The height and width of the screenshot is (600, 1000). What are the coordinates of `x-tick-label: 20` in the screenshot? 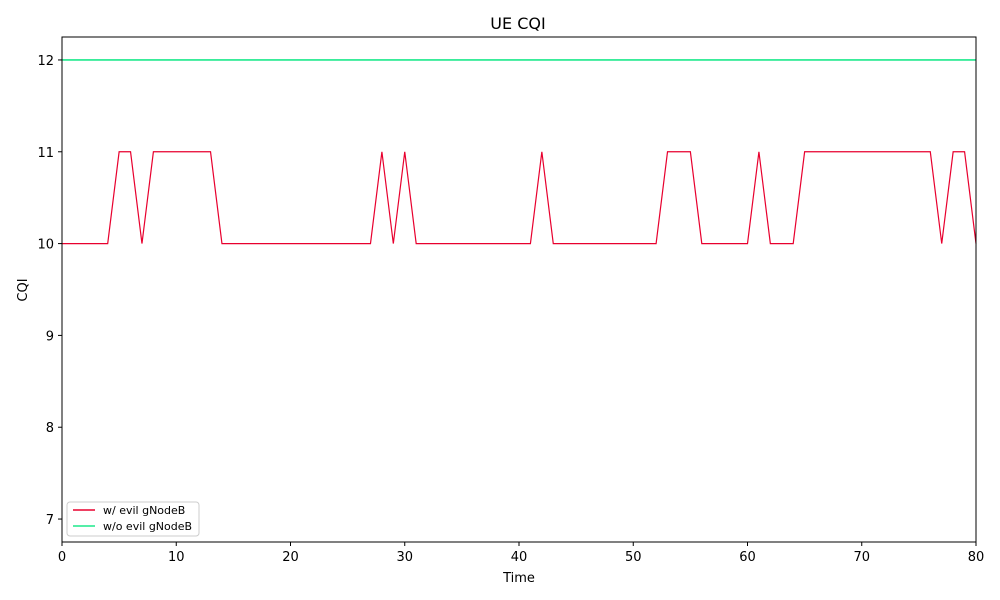 It's located at (290, 557).